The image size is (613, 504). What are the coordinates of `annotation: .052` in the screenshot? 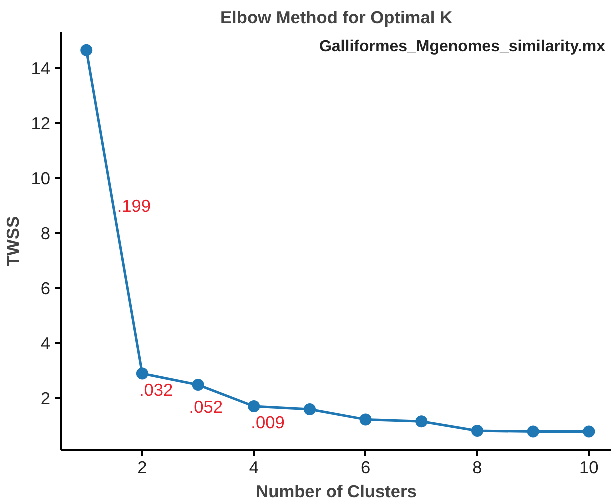 It's located at (206, 407).